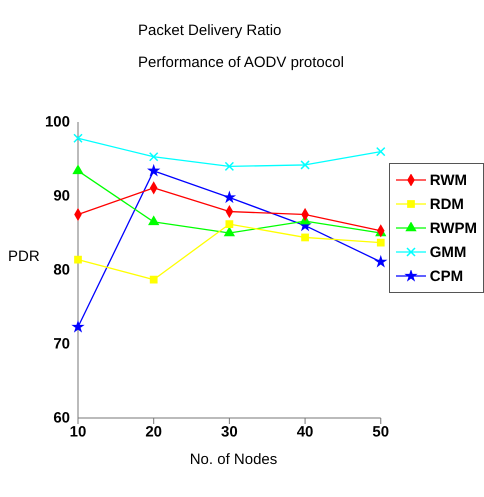 Image resolution: width=484 pixels, height=497 pixels. I want to click on legend-label: GMM, so click(448, 252).